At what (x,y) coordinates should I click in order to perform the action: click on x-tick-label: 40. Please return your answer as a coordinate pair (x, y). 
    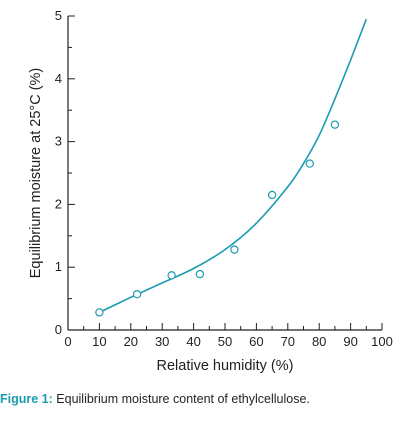
    Looking at the image, I should click on (193, 341).